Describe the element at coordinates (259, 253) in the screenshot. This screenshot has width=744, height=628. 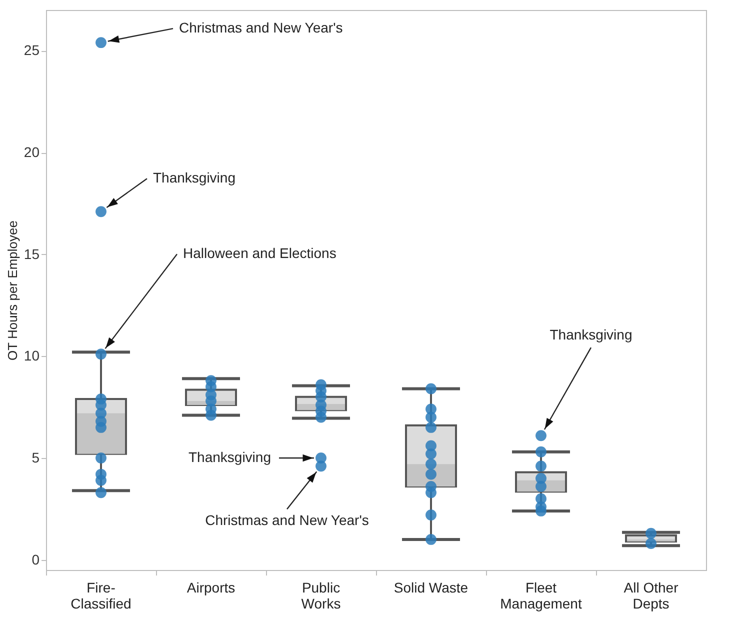
I see `annotation: Halloween and Elections` at that location.